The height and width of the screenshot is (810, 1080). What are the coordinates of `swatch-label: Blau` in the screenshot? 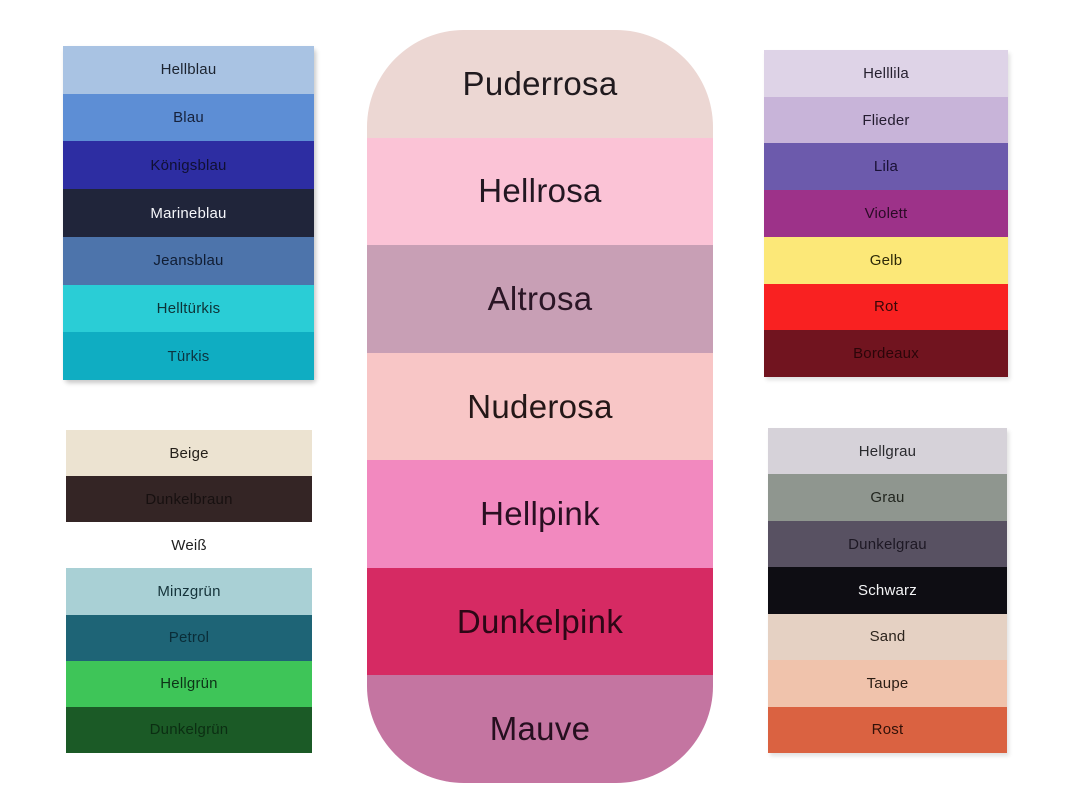 It's located at (188, 118).